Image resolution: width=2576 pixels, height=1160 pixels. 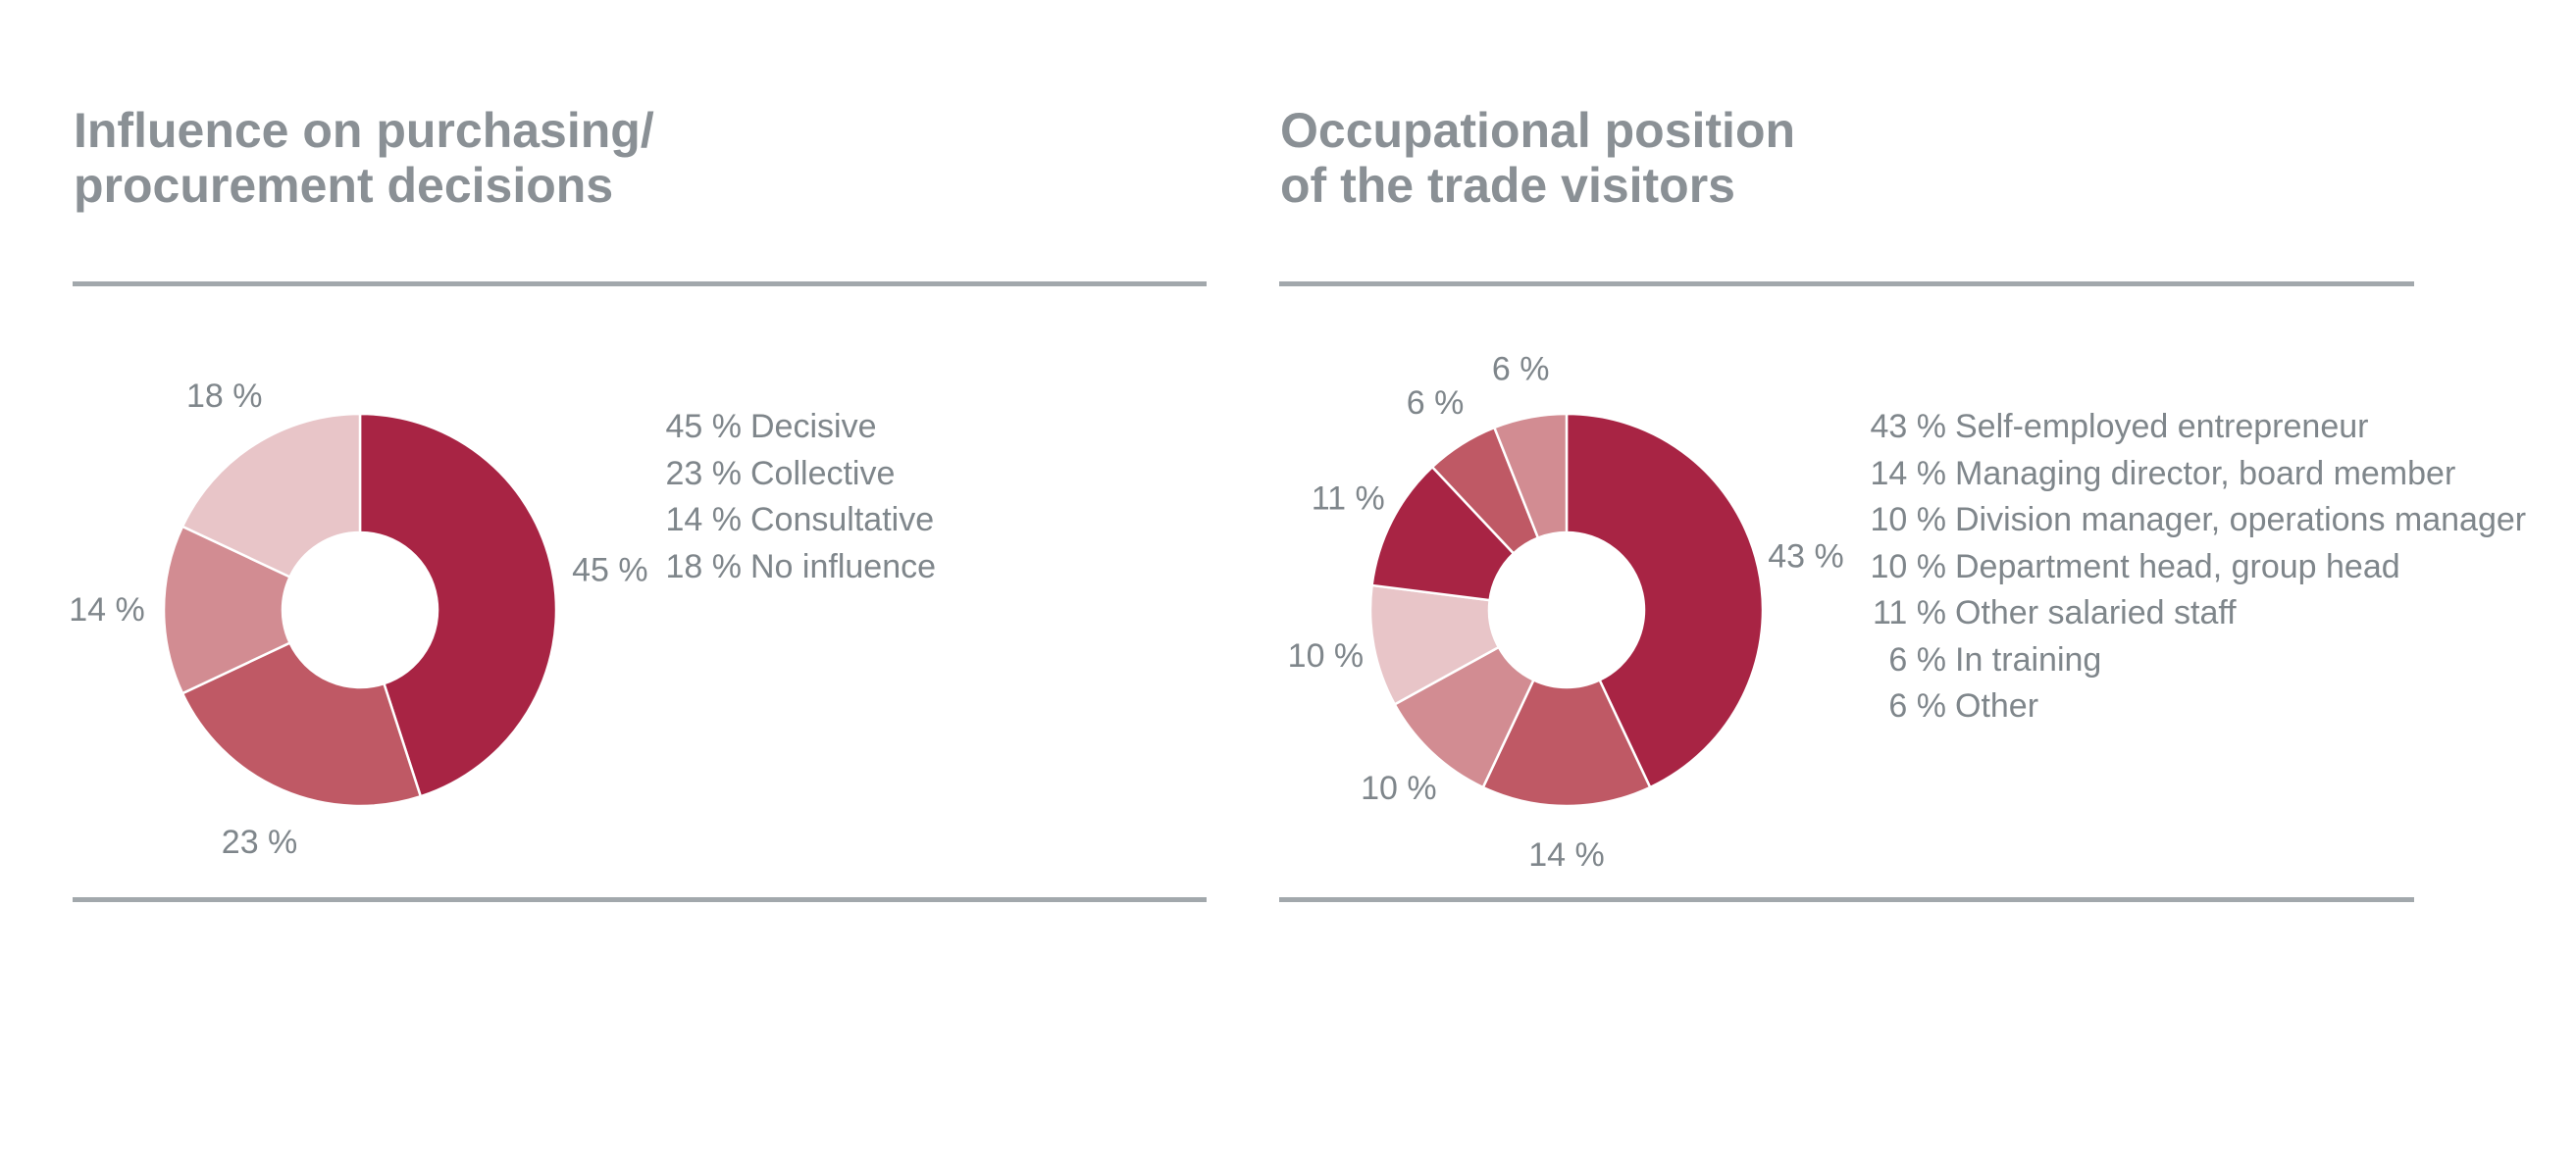 I want to click on legend-percent: 18 %, so click(x=704, y=566).